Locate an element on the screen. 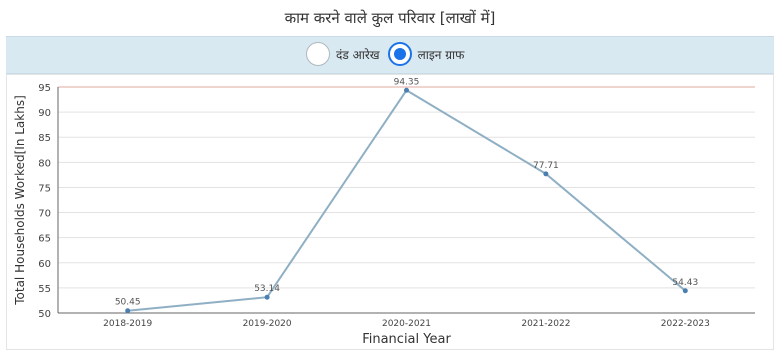 The image size is (780, 354). line-graph-radio-label: लाइन ग्राफ is located at coordinates (441, 54).